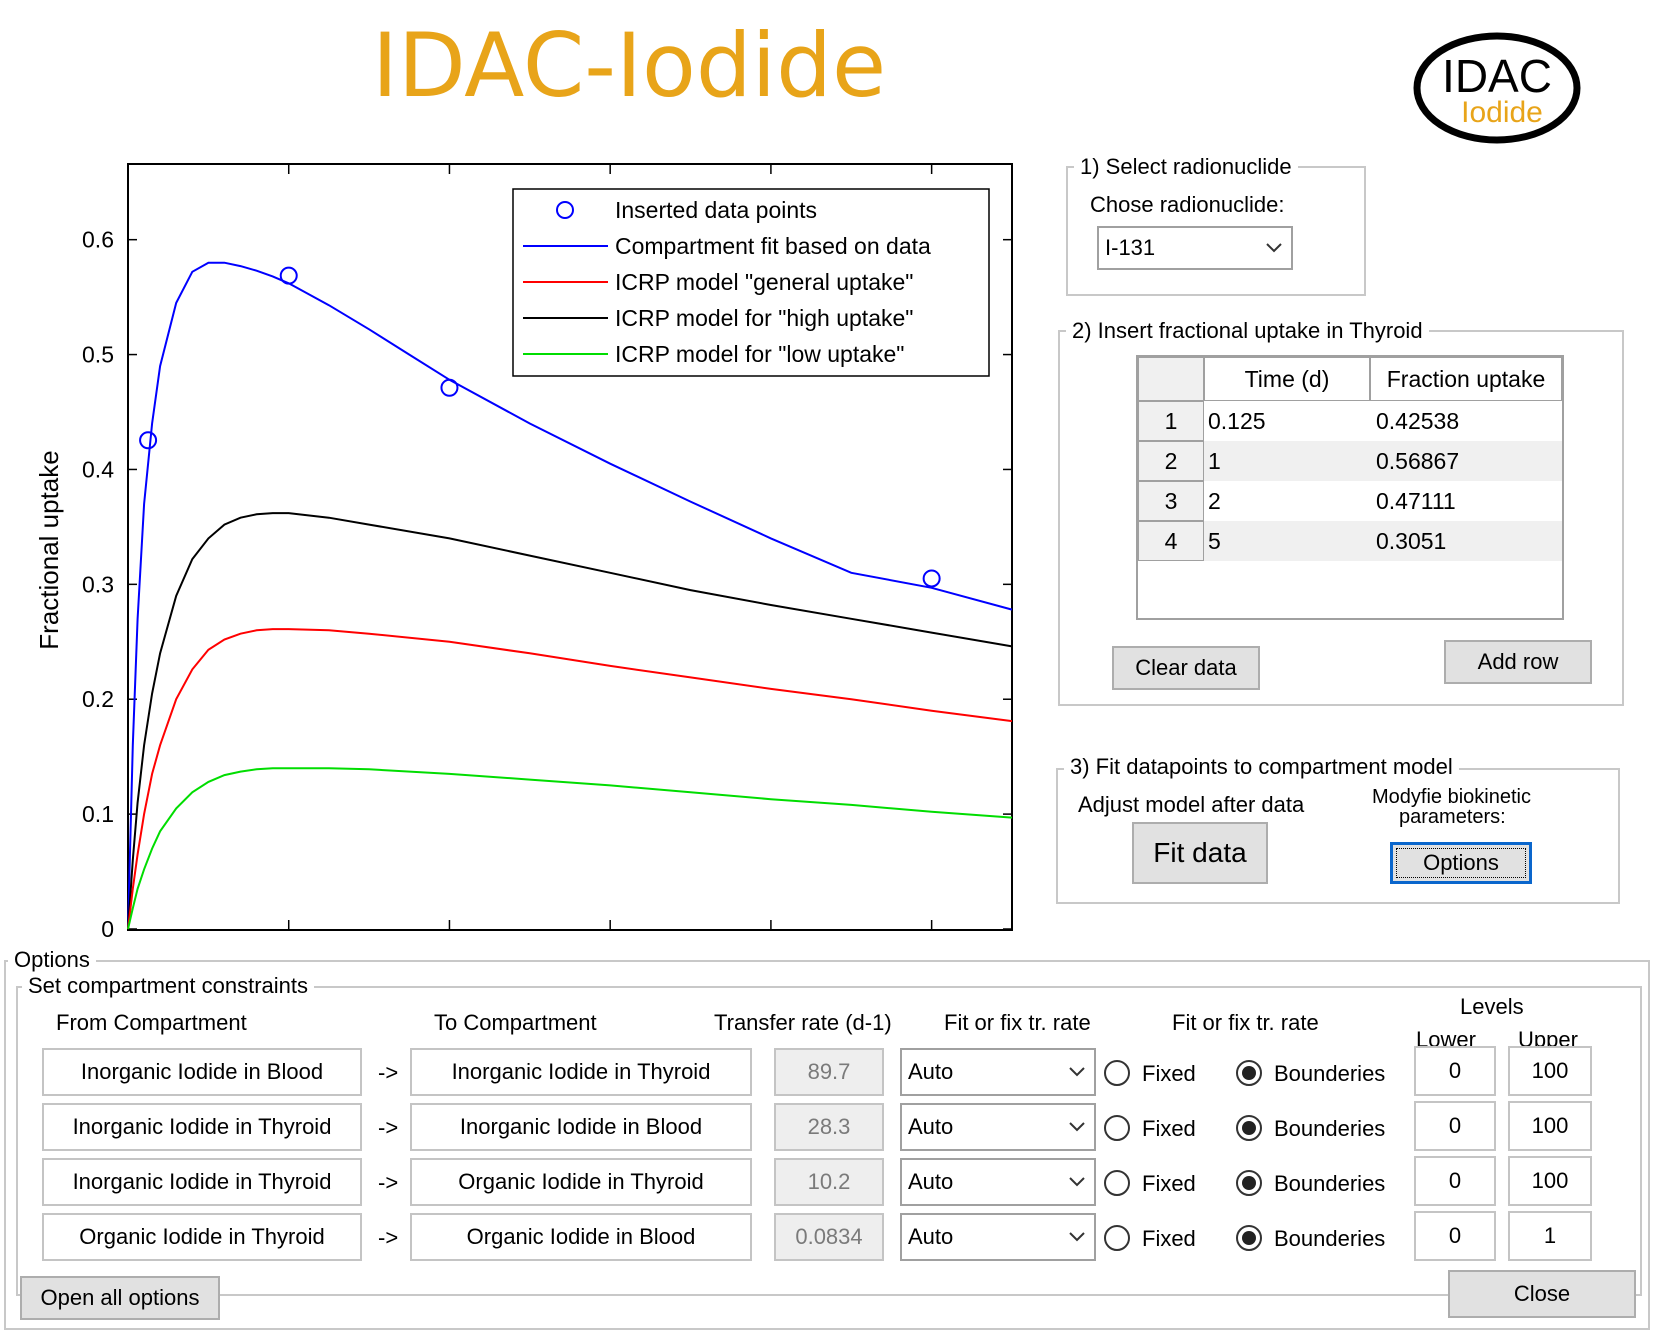 This screenshot has height=1336, width=1654. I want to click on table-row-number: 1, so click(1171, 421).